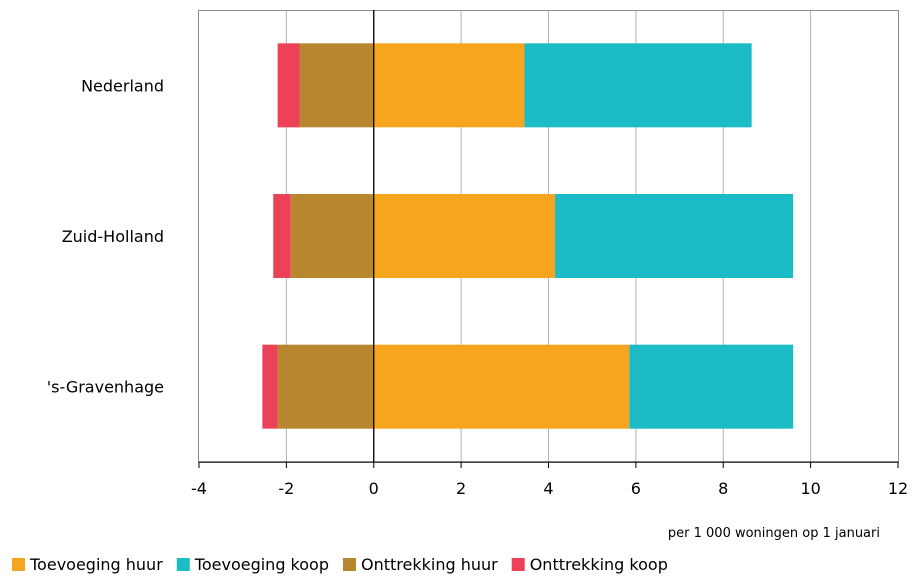 This screenshot has height=579, width=912. I want to click on x-tick-label: 2, so click(461, 488).